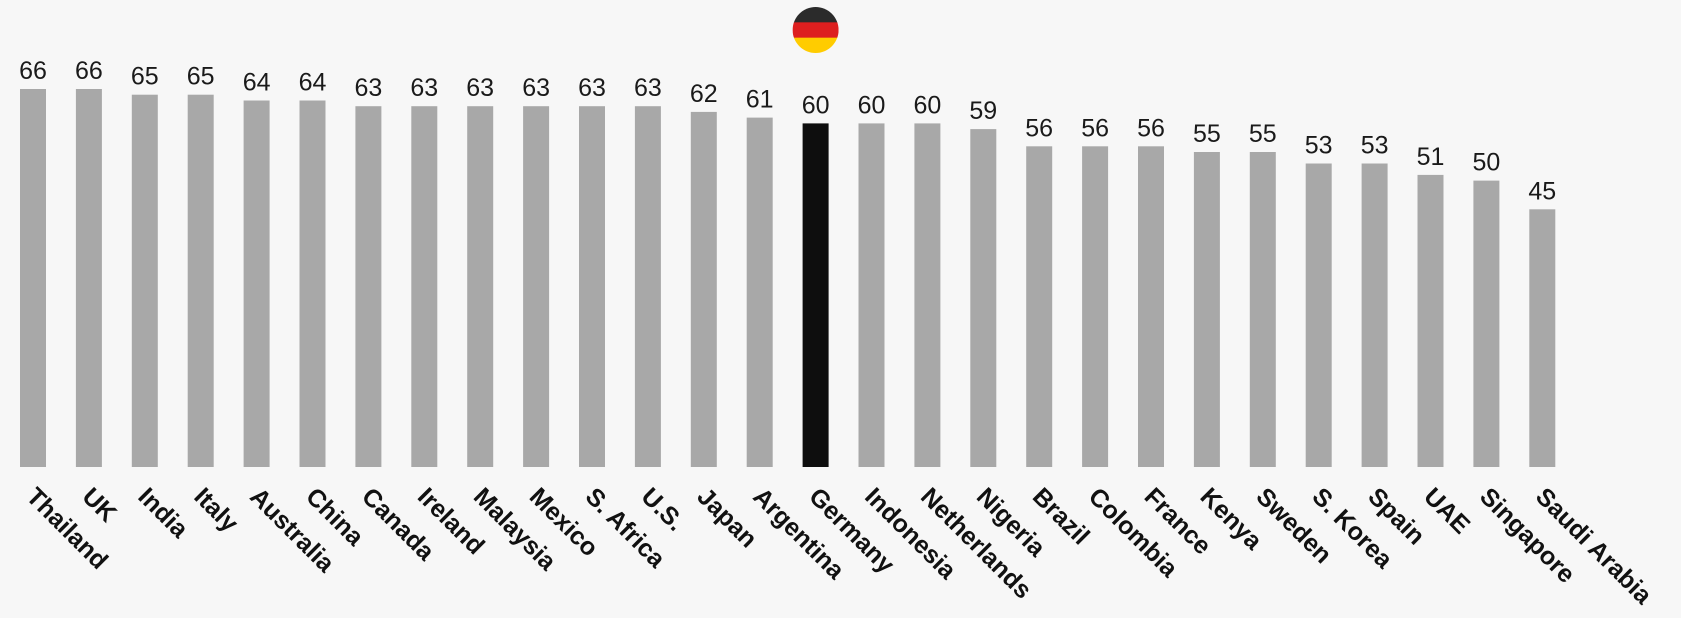 The height and width of the screenshot is (618, 1681). I want to click on value-label-kenya: 55, so click(1207, 134).